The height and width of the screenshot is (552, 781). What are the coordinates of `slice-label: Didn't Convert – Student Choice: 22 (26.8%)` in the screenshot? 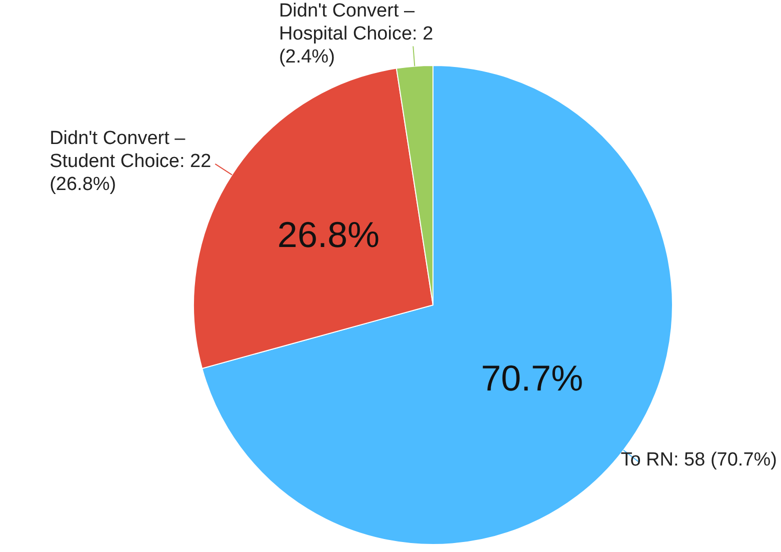 It's located at (131, 162).